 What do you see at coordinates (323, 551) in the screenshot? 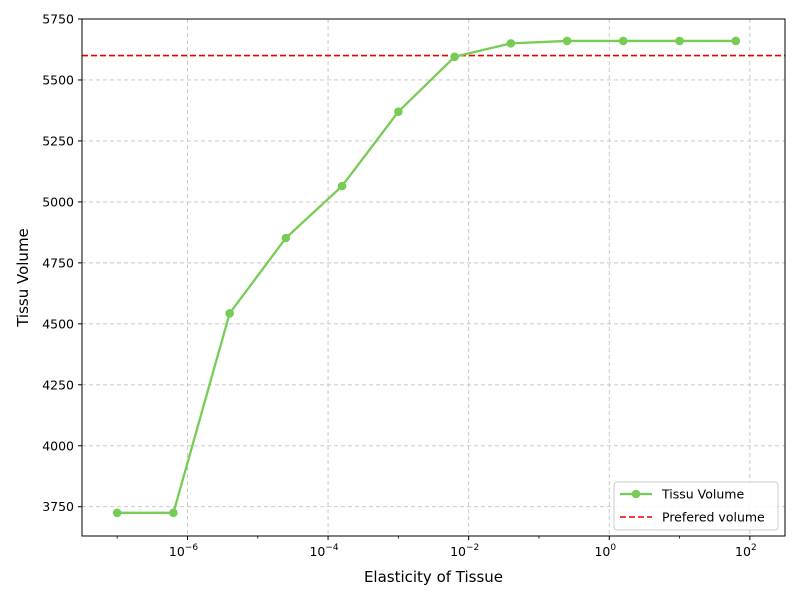
I see `x-tick-label: 10⁻⁴` at bounding box center [323, 551].